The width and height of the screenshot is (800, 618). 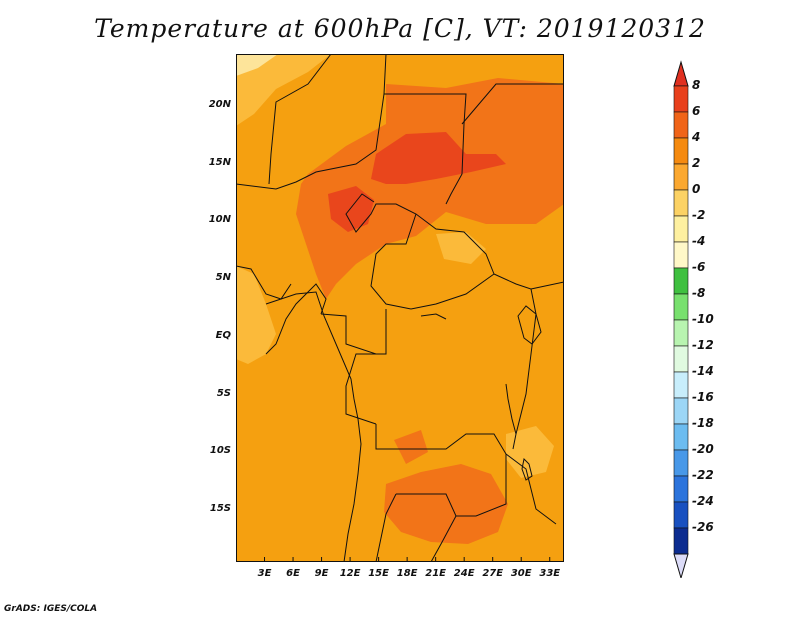 I want to click on colorbar-top-arrow, so click(x=681, y=73).